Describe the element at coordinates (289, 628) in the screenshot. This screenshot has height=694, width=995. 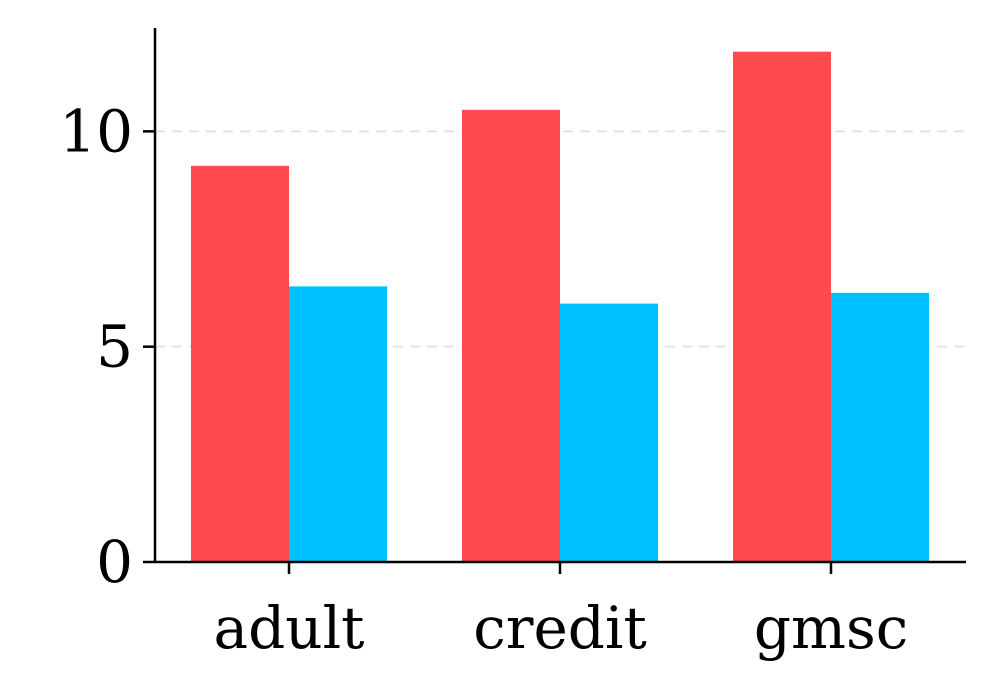
I see `x-tick-label-adult: adult` at that location.